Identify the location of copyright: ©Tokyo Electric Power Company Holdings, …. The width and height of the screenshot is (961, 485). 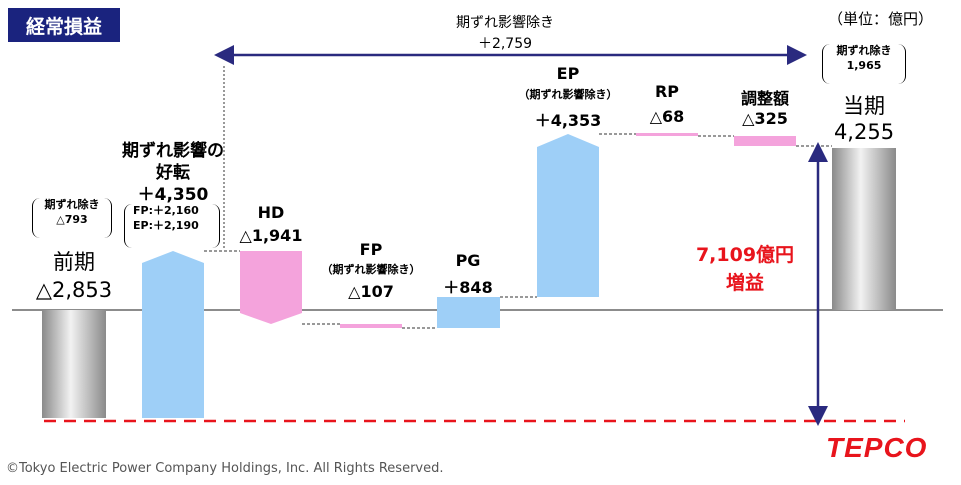
(225, 468).